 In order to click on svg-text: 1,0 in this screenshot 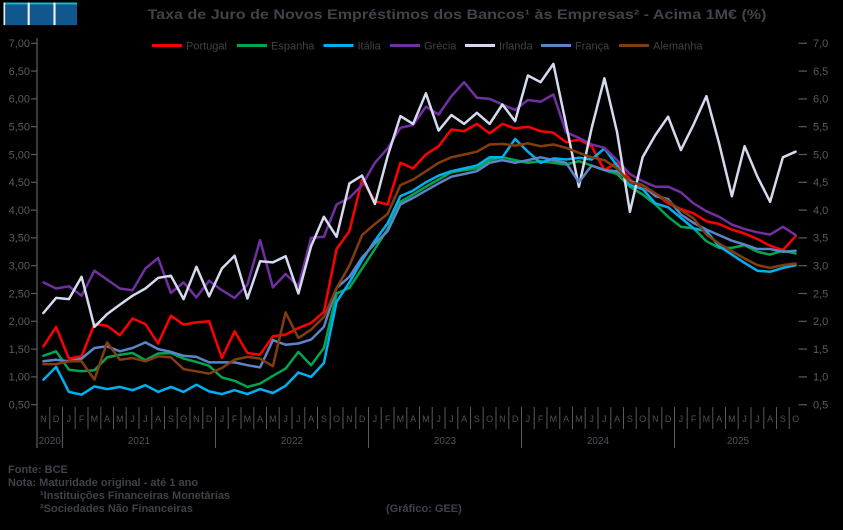, I will do `click(820, 378)`.